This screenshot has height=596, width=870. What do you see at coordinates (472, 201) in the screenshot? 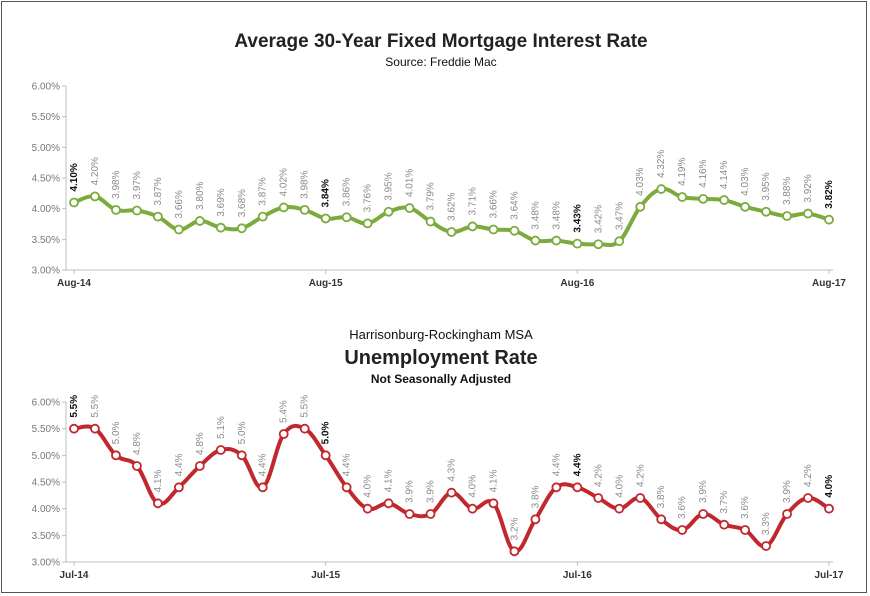
I see `data-label: 3.71%` at bounding box center [472, 201].